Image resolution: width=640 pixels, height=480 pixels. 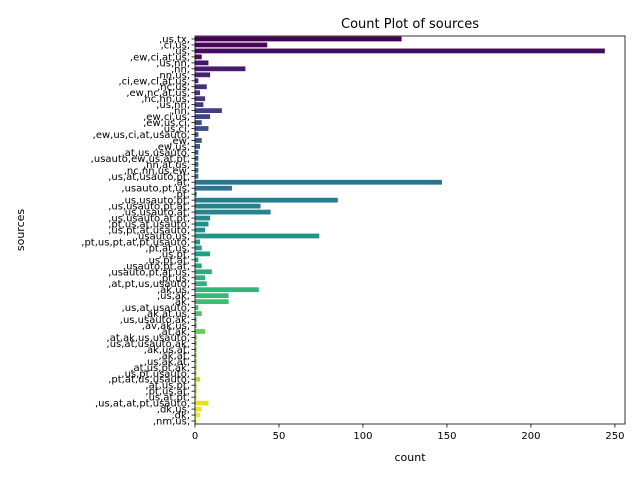 What do you see at coordinates (155, 189) in the screenshot?
I see `y-tick-label: ,usauto,pt,us,` at bounding box center [155, 189].